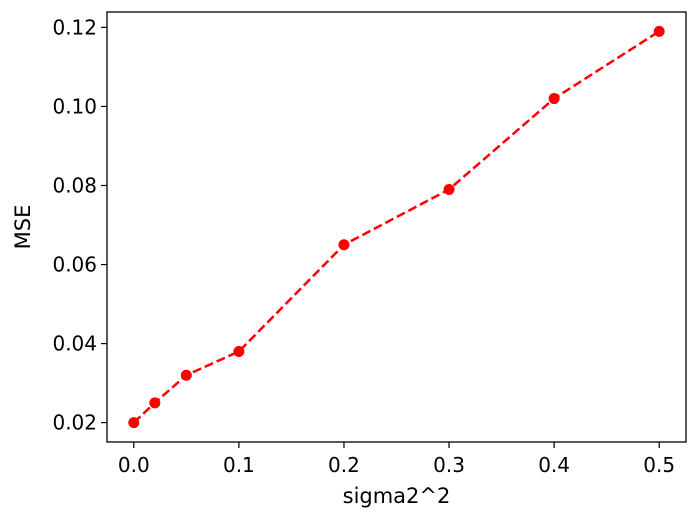  What do you see at coordinates (239, 465) in the screenshot?
I see `x-tick-label: 0.1` at bounding box center [239, 465].